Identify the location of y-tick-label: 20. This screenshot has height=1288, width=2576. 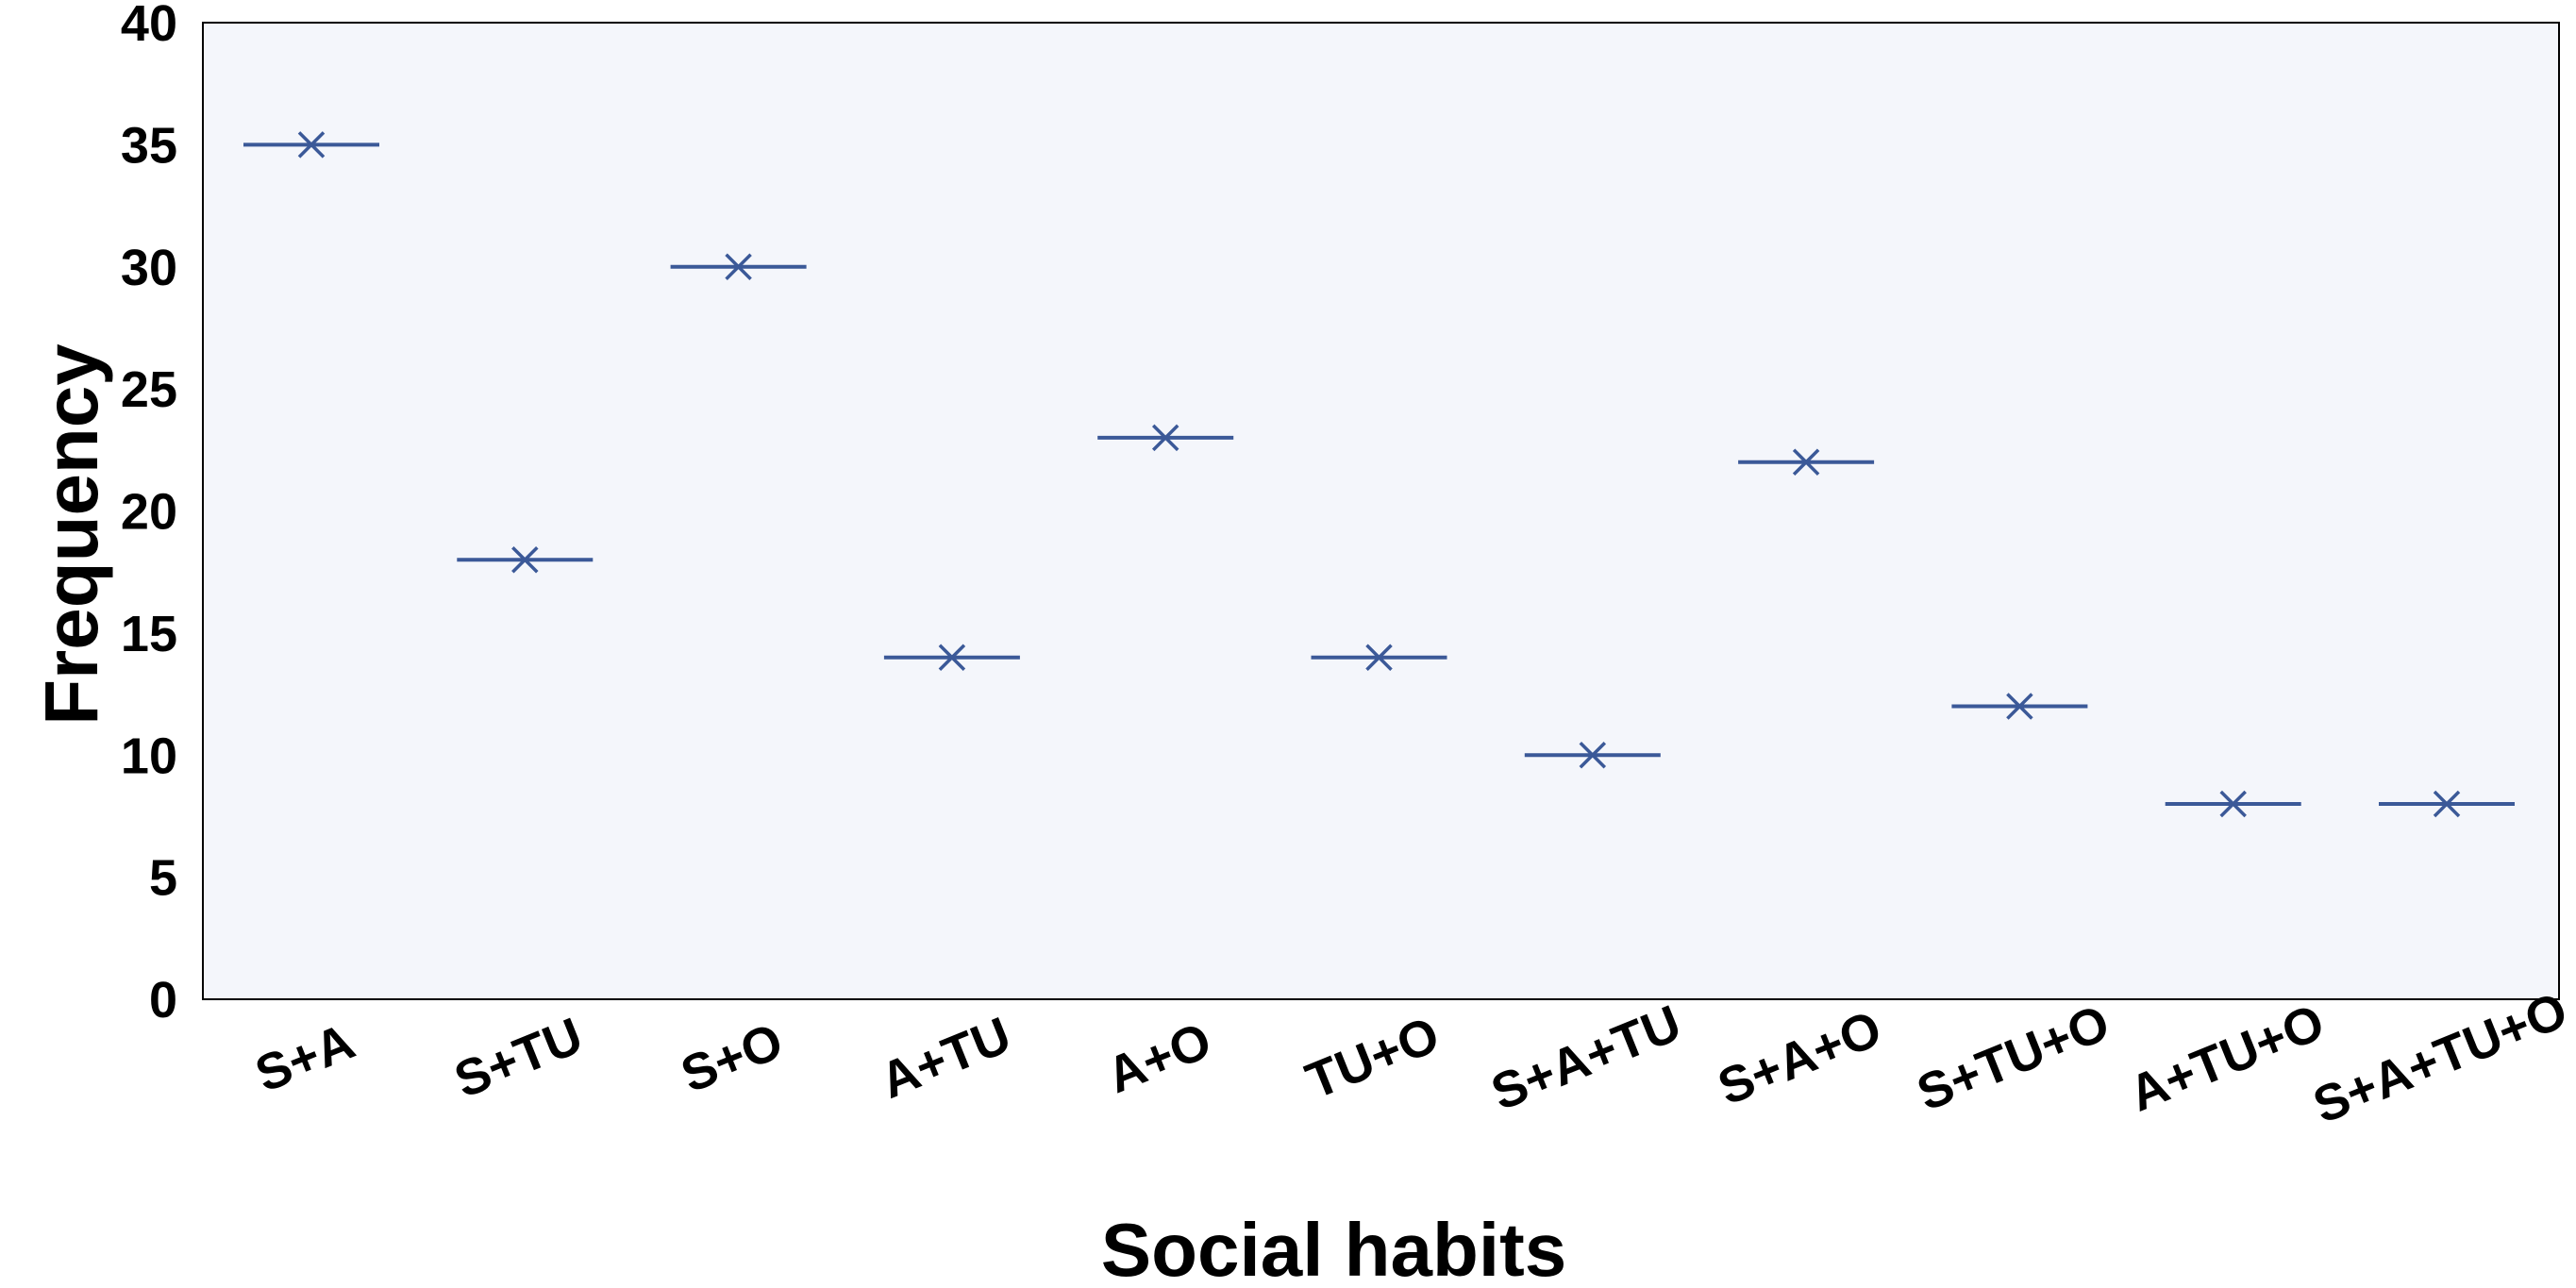
(149, 512).